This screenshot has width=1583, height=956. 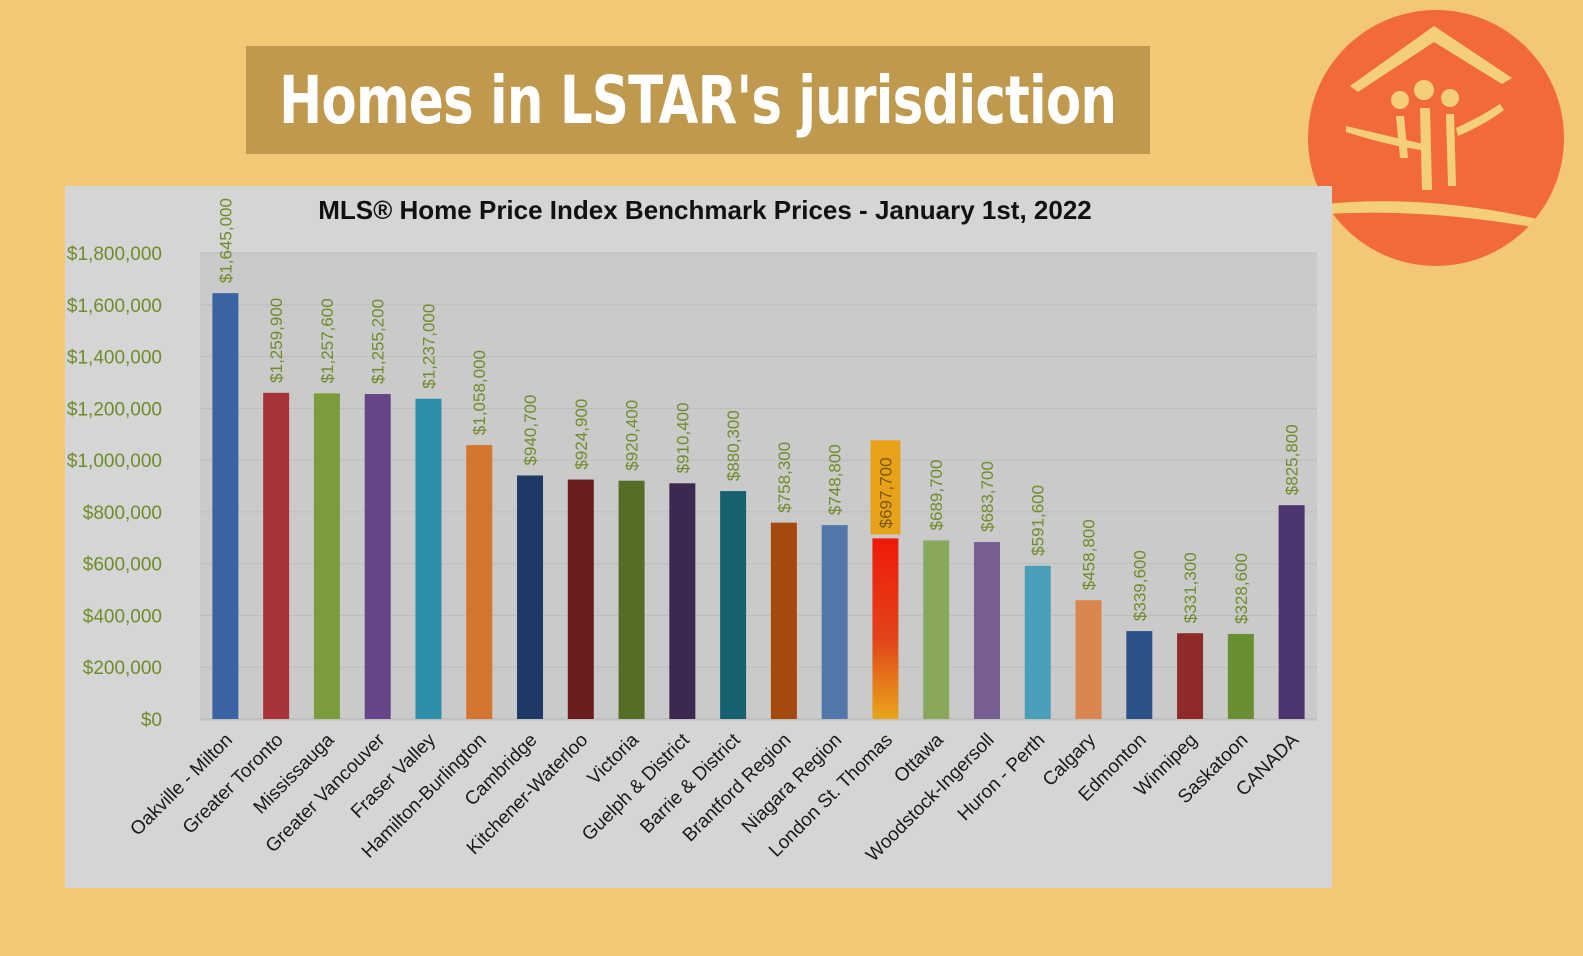 I want to click on bar-value-label: $683,700, so click(x=987, y=496).